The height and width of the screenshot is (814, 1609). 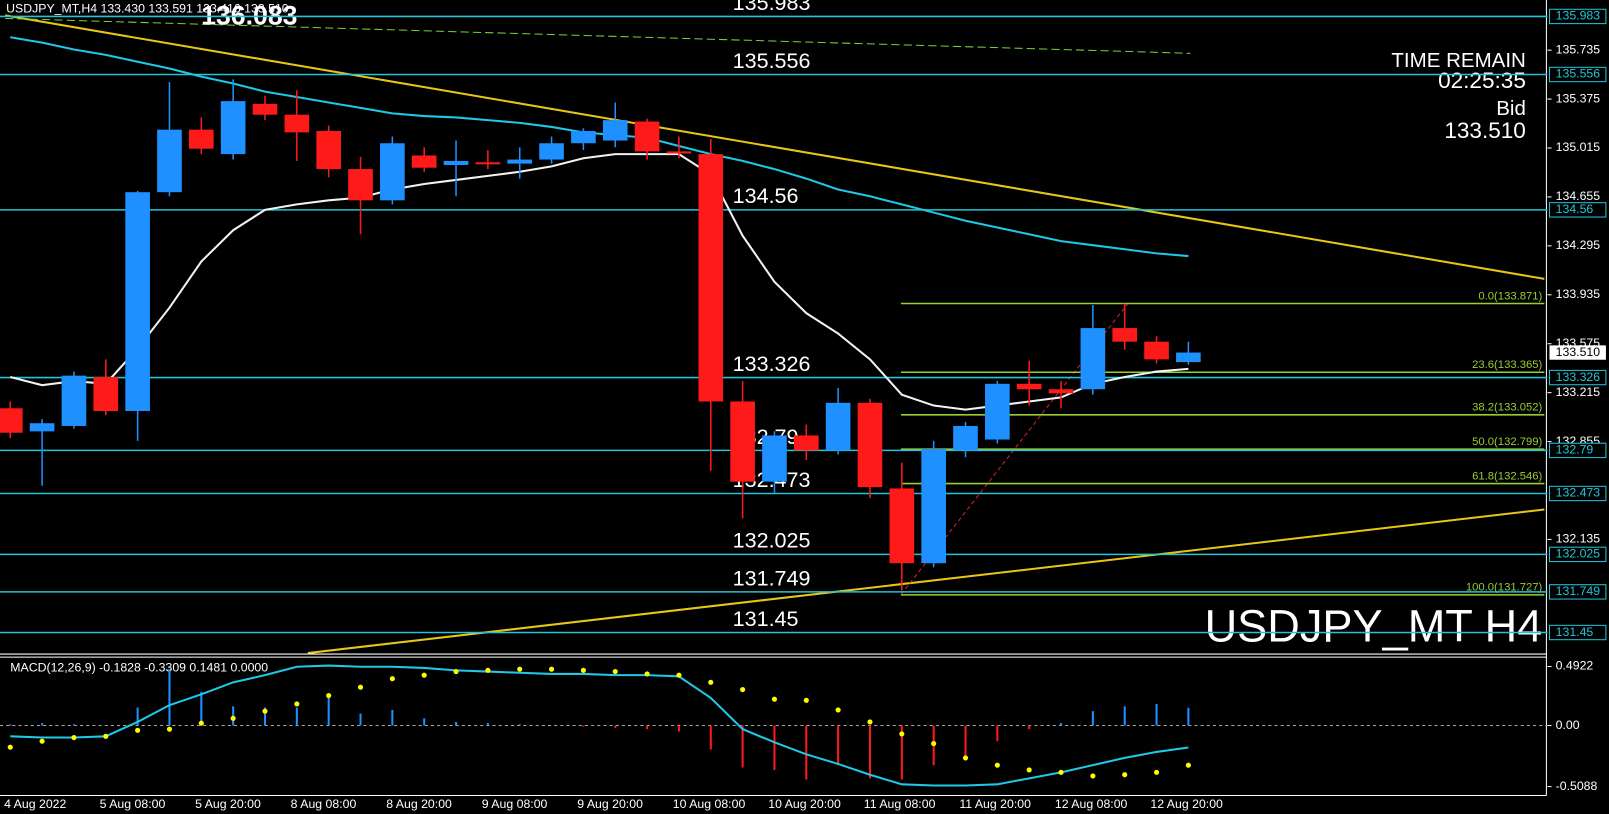 What do you see at coordinates (1374, 625) in the screenshot?
I see `watermark: USDJPY_MT H4` at bounding box center [1374, 625].